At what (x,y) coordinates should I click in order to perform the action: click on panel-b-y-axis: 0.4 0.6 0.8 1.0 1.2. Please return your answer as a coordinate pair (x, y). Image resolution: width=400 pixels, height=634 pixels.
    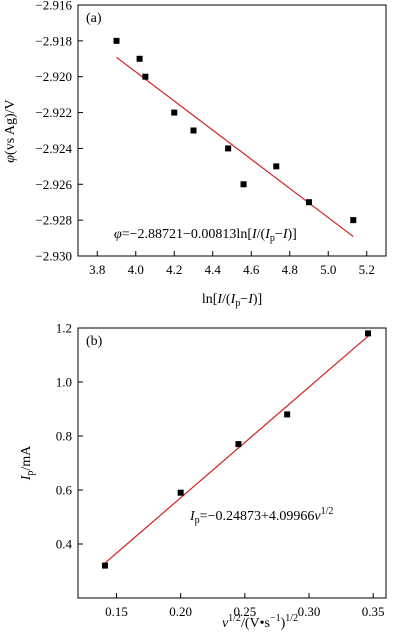
    Looking at the image, I should click on (69, 436).